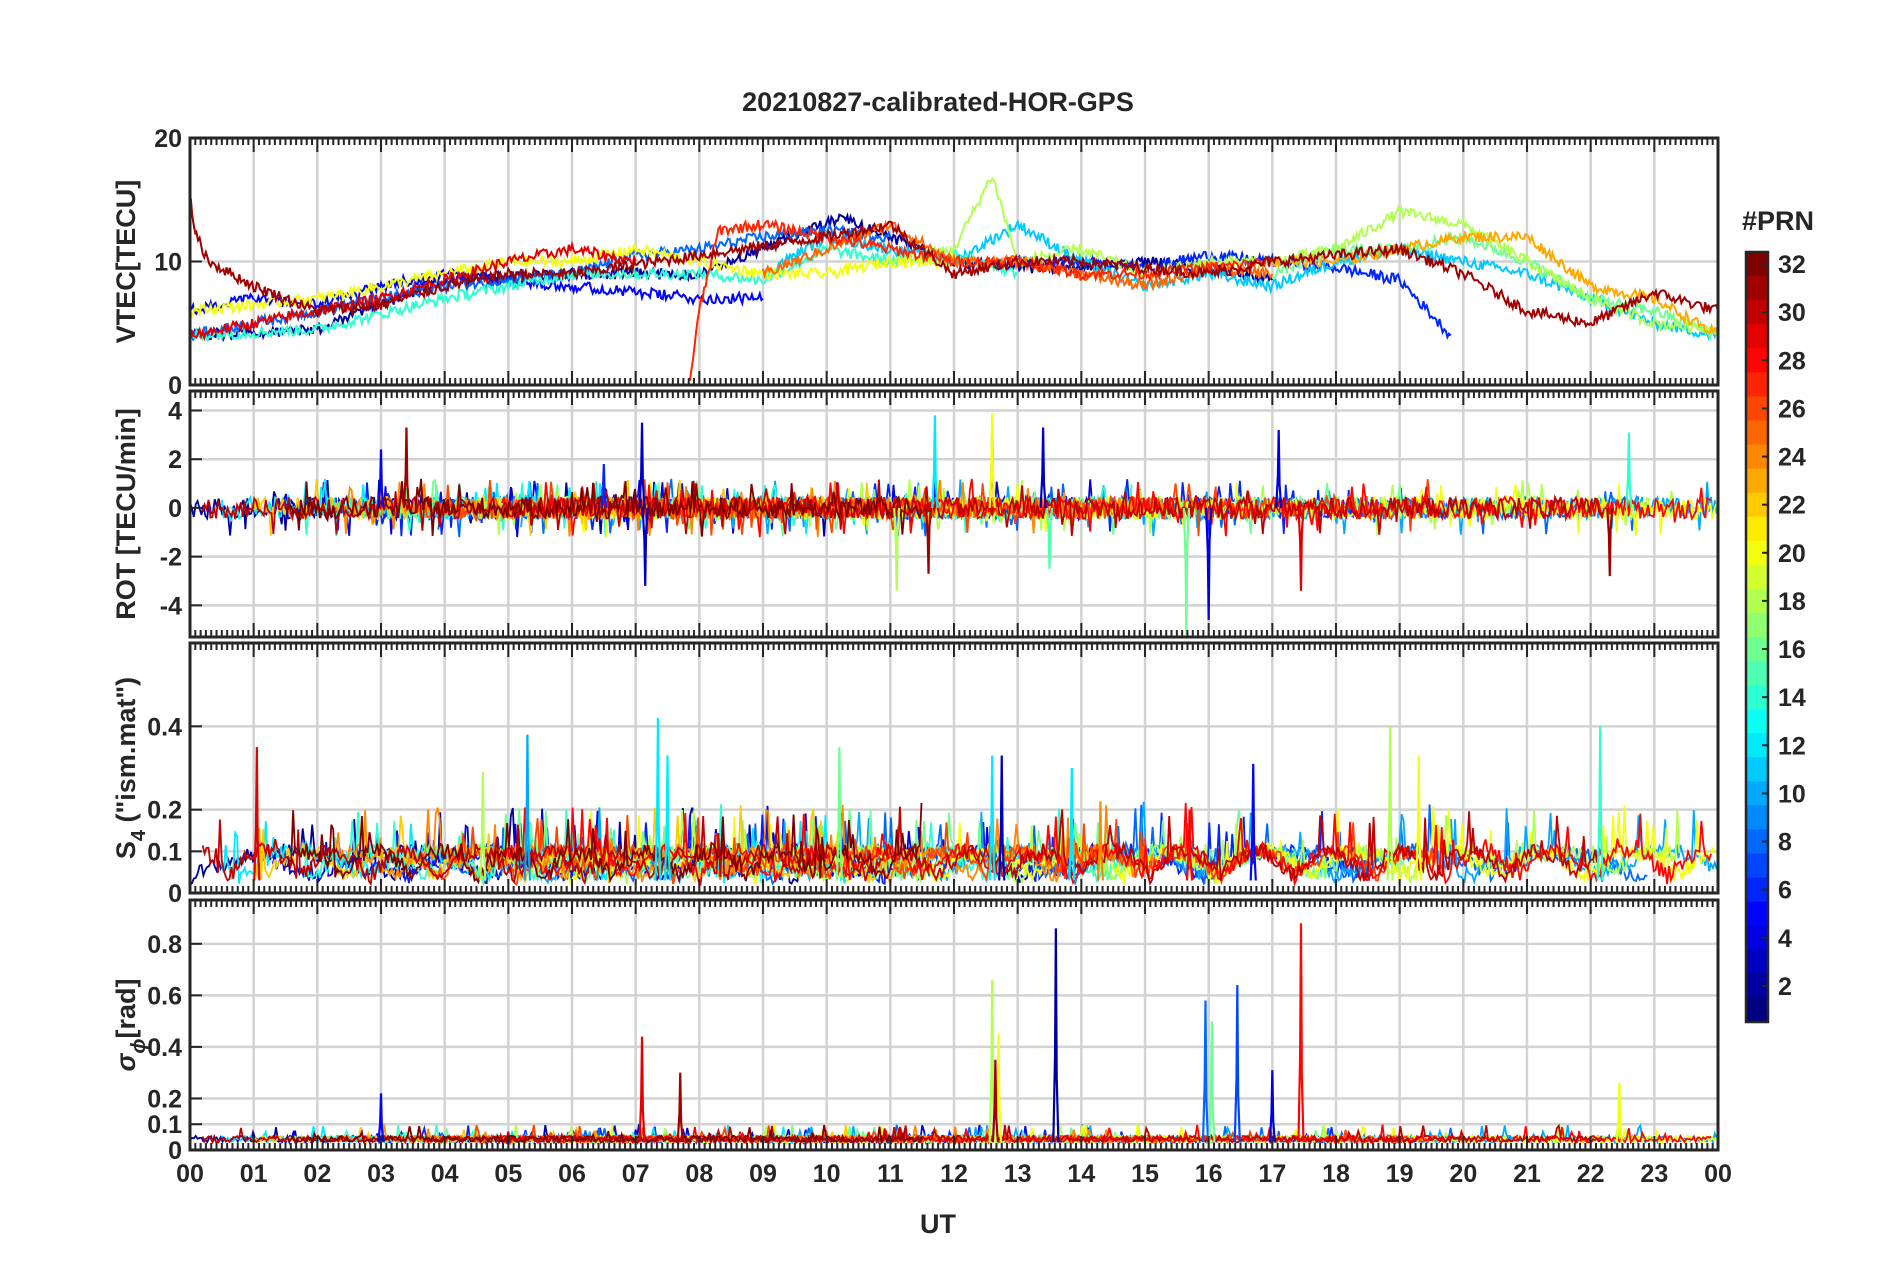 Image resolution: width=1902 pixels, height=1272 pixels. Describe the element at coordinates (164, 996) in the screenshot. I see `y-tick-label: 0.6` at that location.